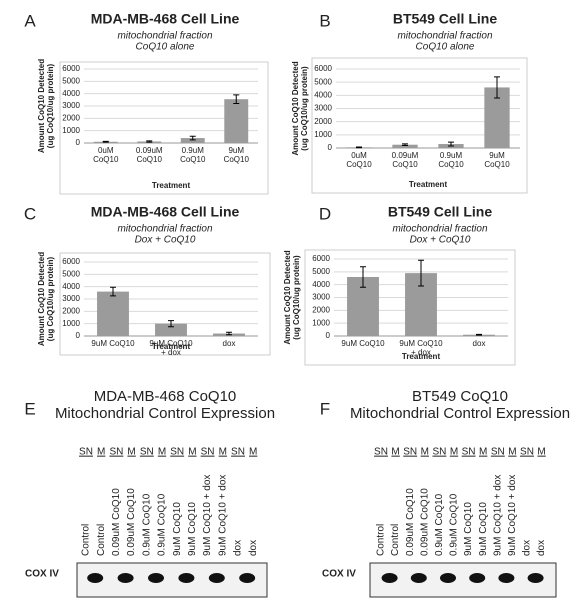  Describe the element at coordinates (165, 19) in the screenshot. I see `chart-title: MDA-MB-468 Cell Line` at that location.